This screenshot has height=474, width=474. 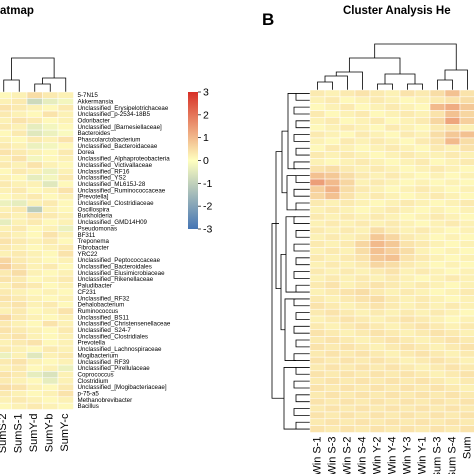 What do you see at coordinates (94, 120) in the screenshot?
I see `panel-a-row-label: Odoribacter` at bounding box center [94, 120].